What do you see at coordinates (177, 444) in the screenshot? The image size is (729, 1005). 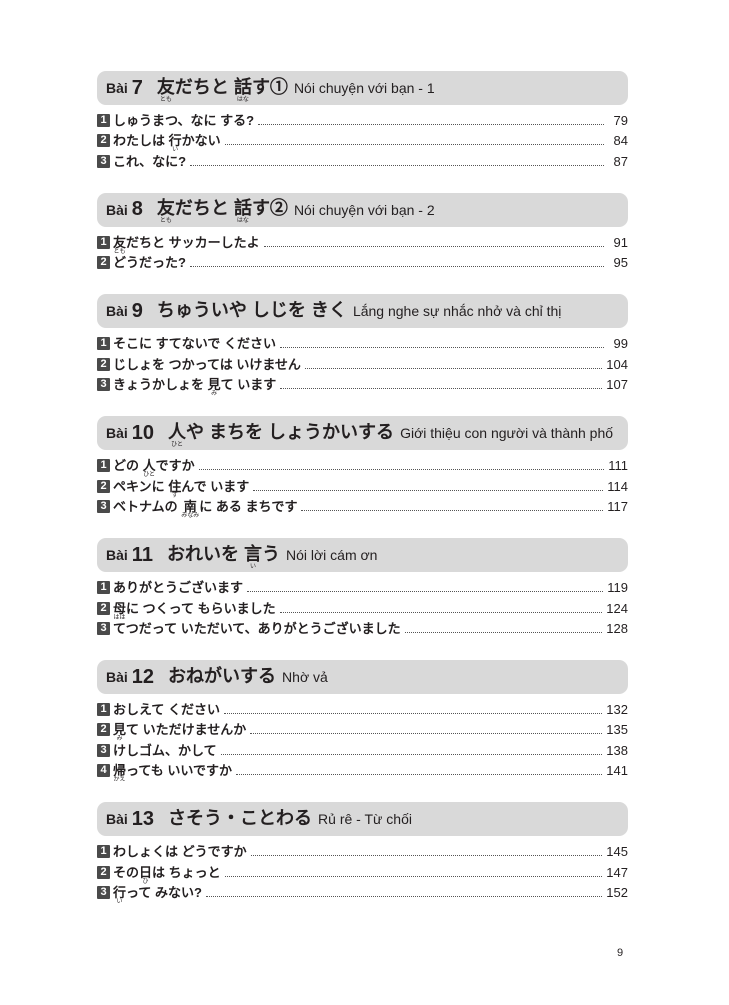 I see `furigana: ひと` at bounding box center [177, 444].